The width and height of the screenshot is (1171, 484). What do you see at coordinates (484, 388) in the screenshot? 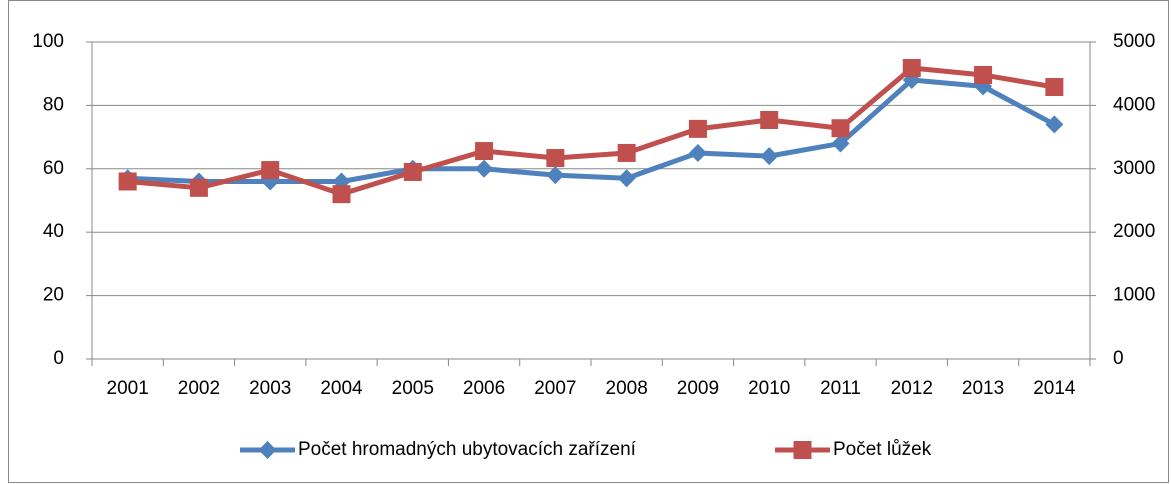
I see `x-tick-label: 2006` at bounding box center [484, 388].